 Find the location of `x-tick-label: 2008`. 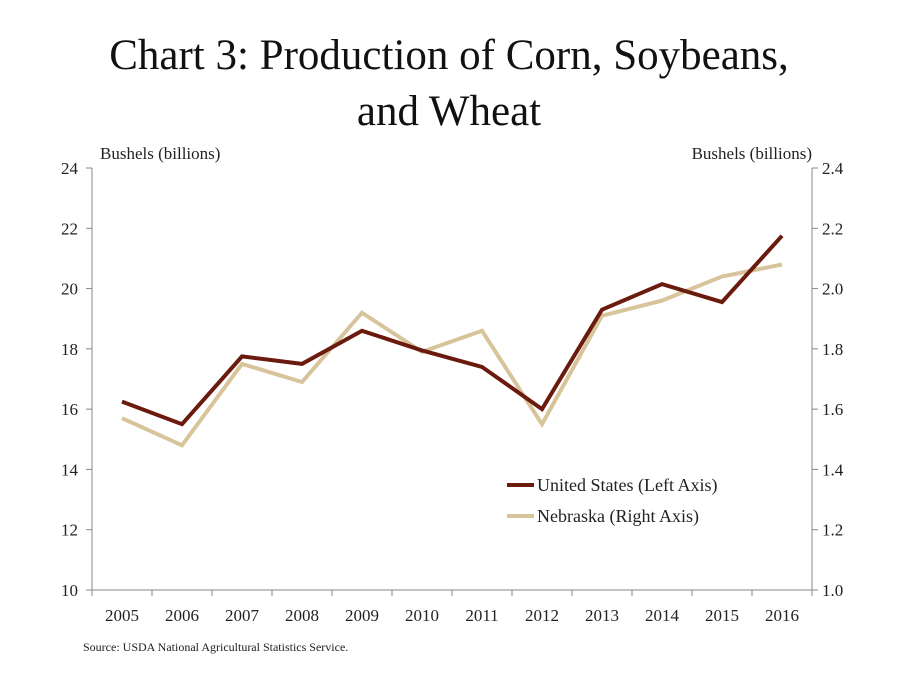

x-tick-label: 2008 is located at coordinates (302, 615).